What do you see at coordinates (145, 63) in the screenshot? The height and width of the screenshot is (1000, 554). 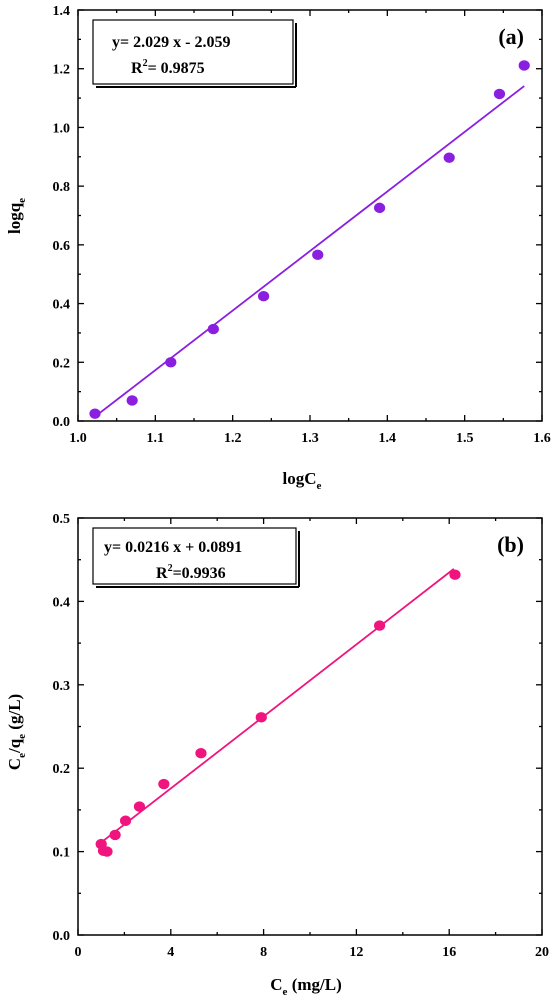 I see `a-r-exp: 2` at bounding box center [145, 63].